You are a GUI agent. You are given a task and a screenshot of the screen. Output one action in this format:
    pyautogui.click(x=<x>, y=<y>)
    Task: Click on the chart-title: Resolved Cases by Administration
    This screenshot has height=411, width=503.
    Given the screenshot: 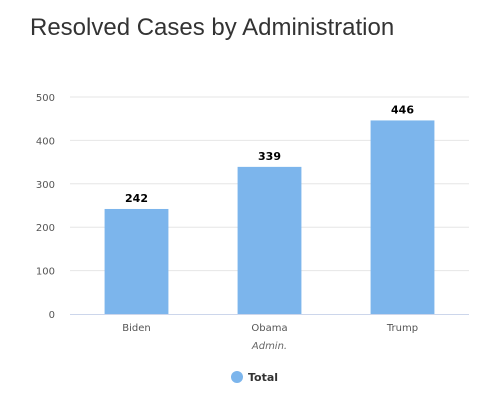 What is the action you would take?
    pyautogui.click(x=212, y=27)
    